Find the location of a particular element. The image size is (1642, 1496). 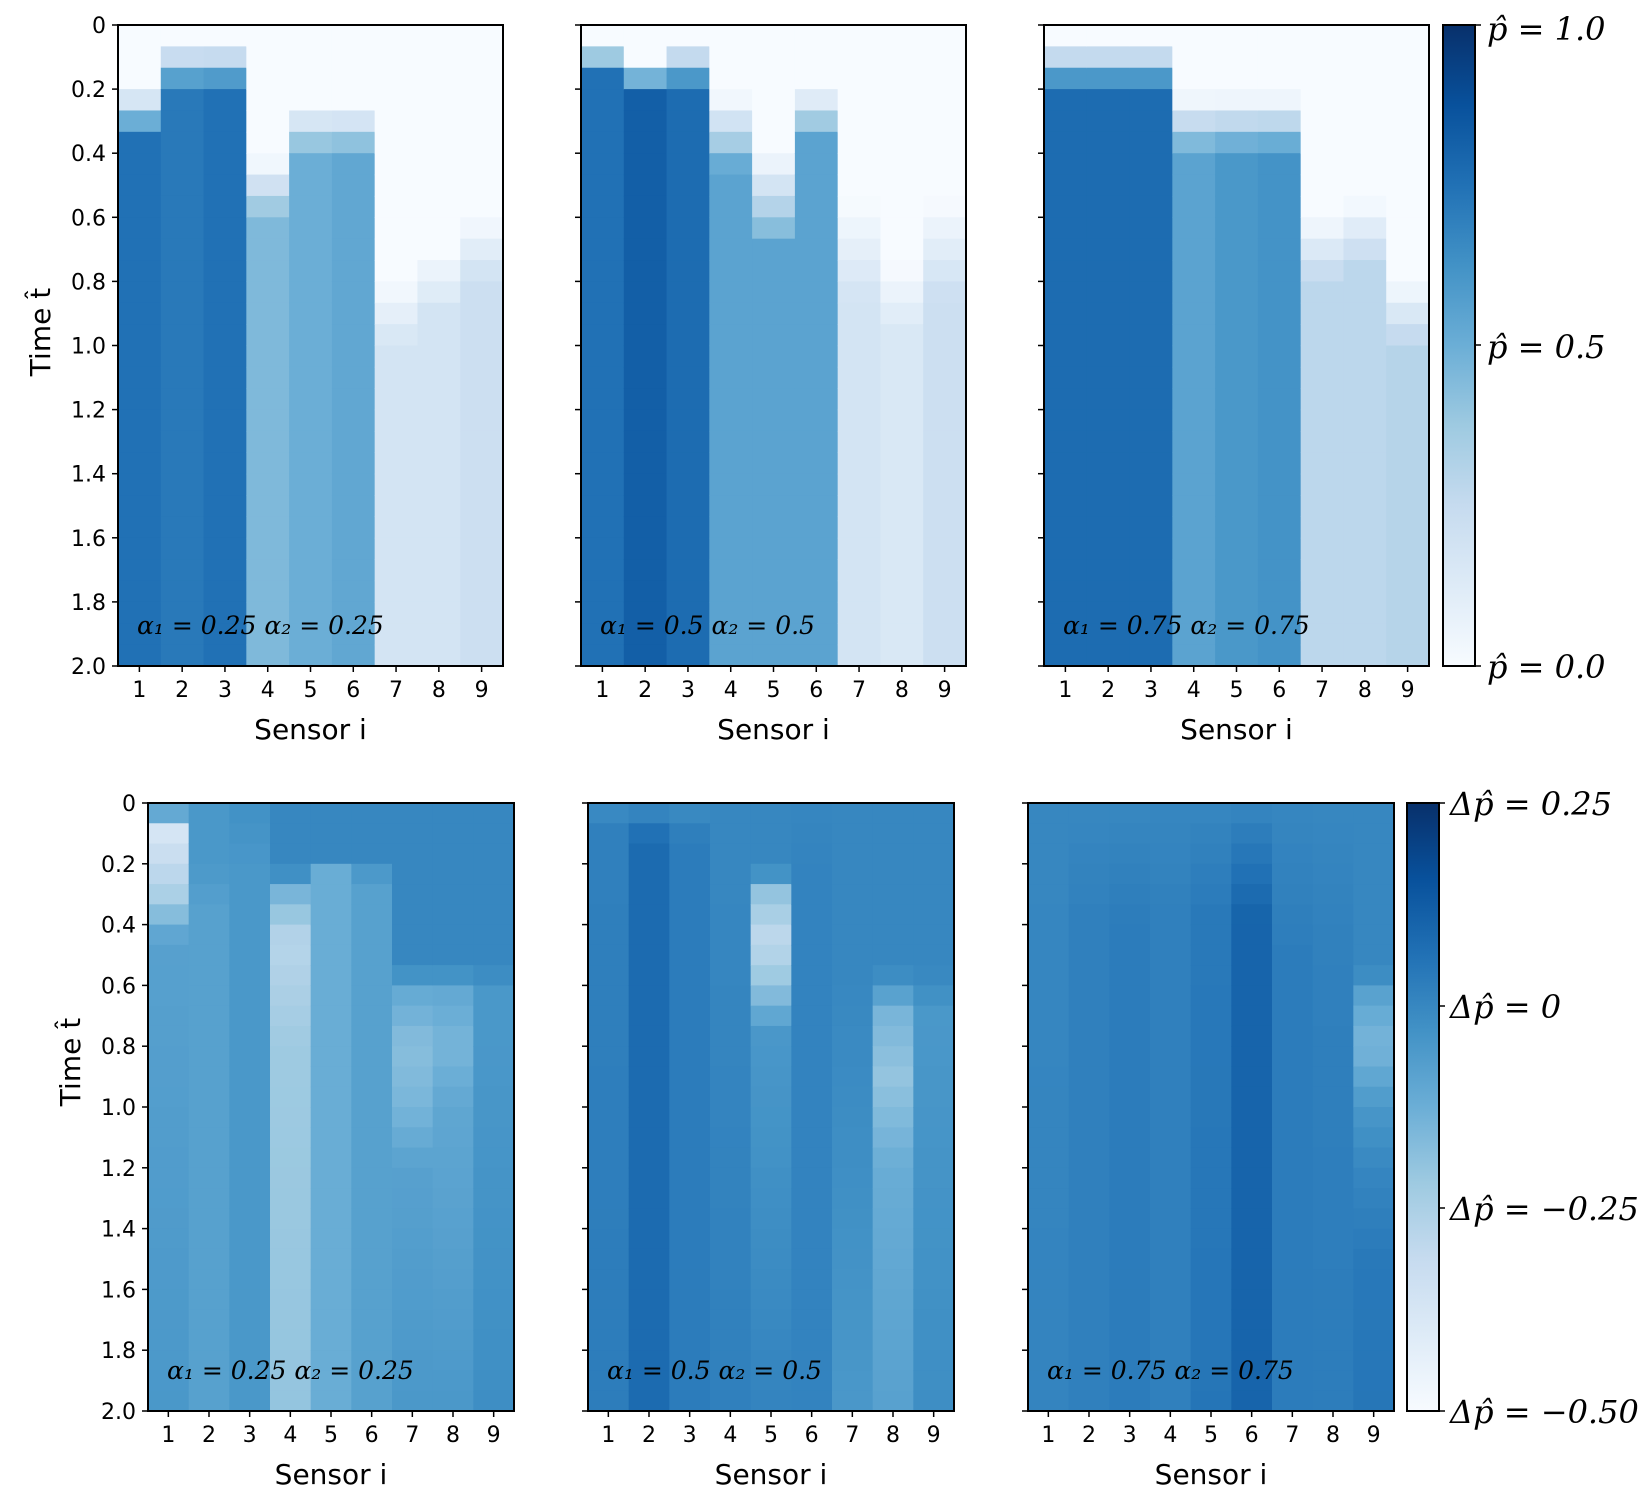

heatmap-cell-s1-t8 is located at coordinates (603, 206).